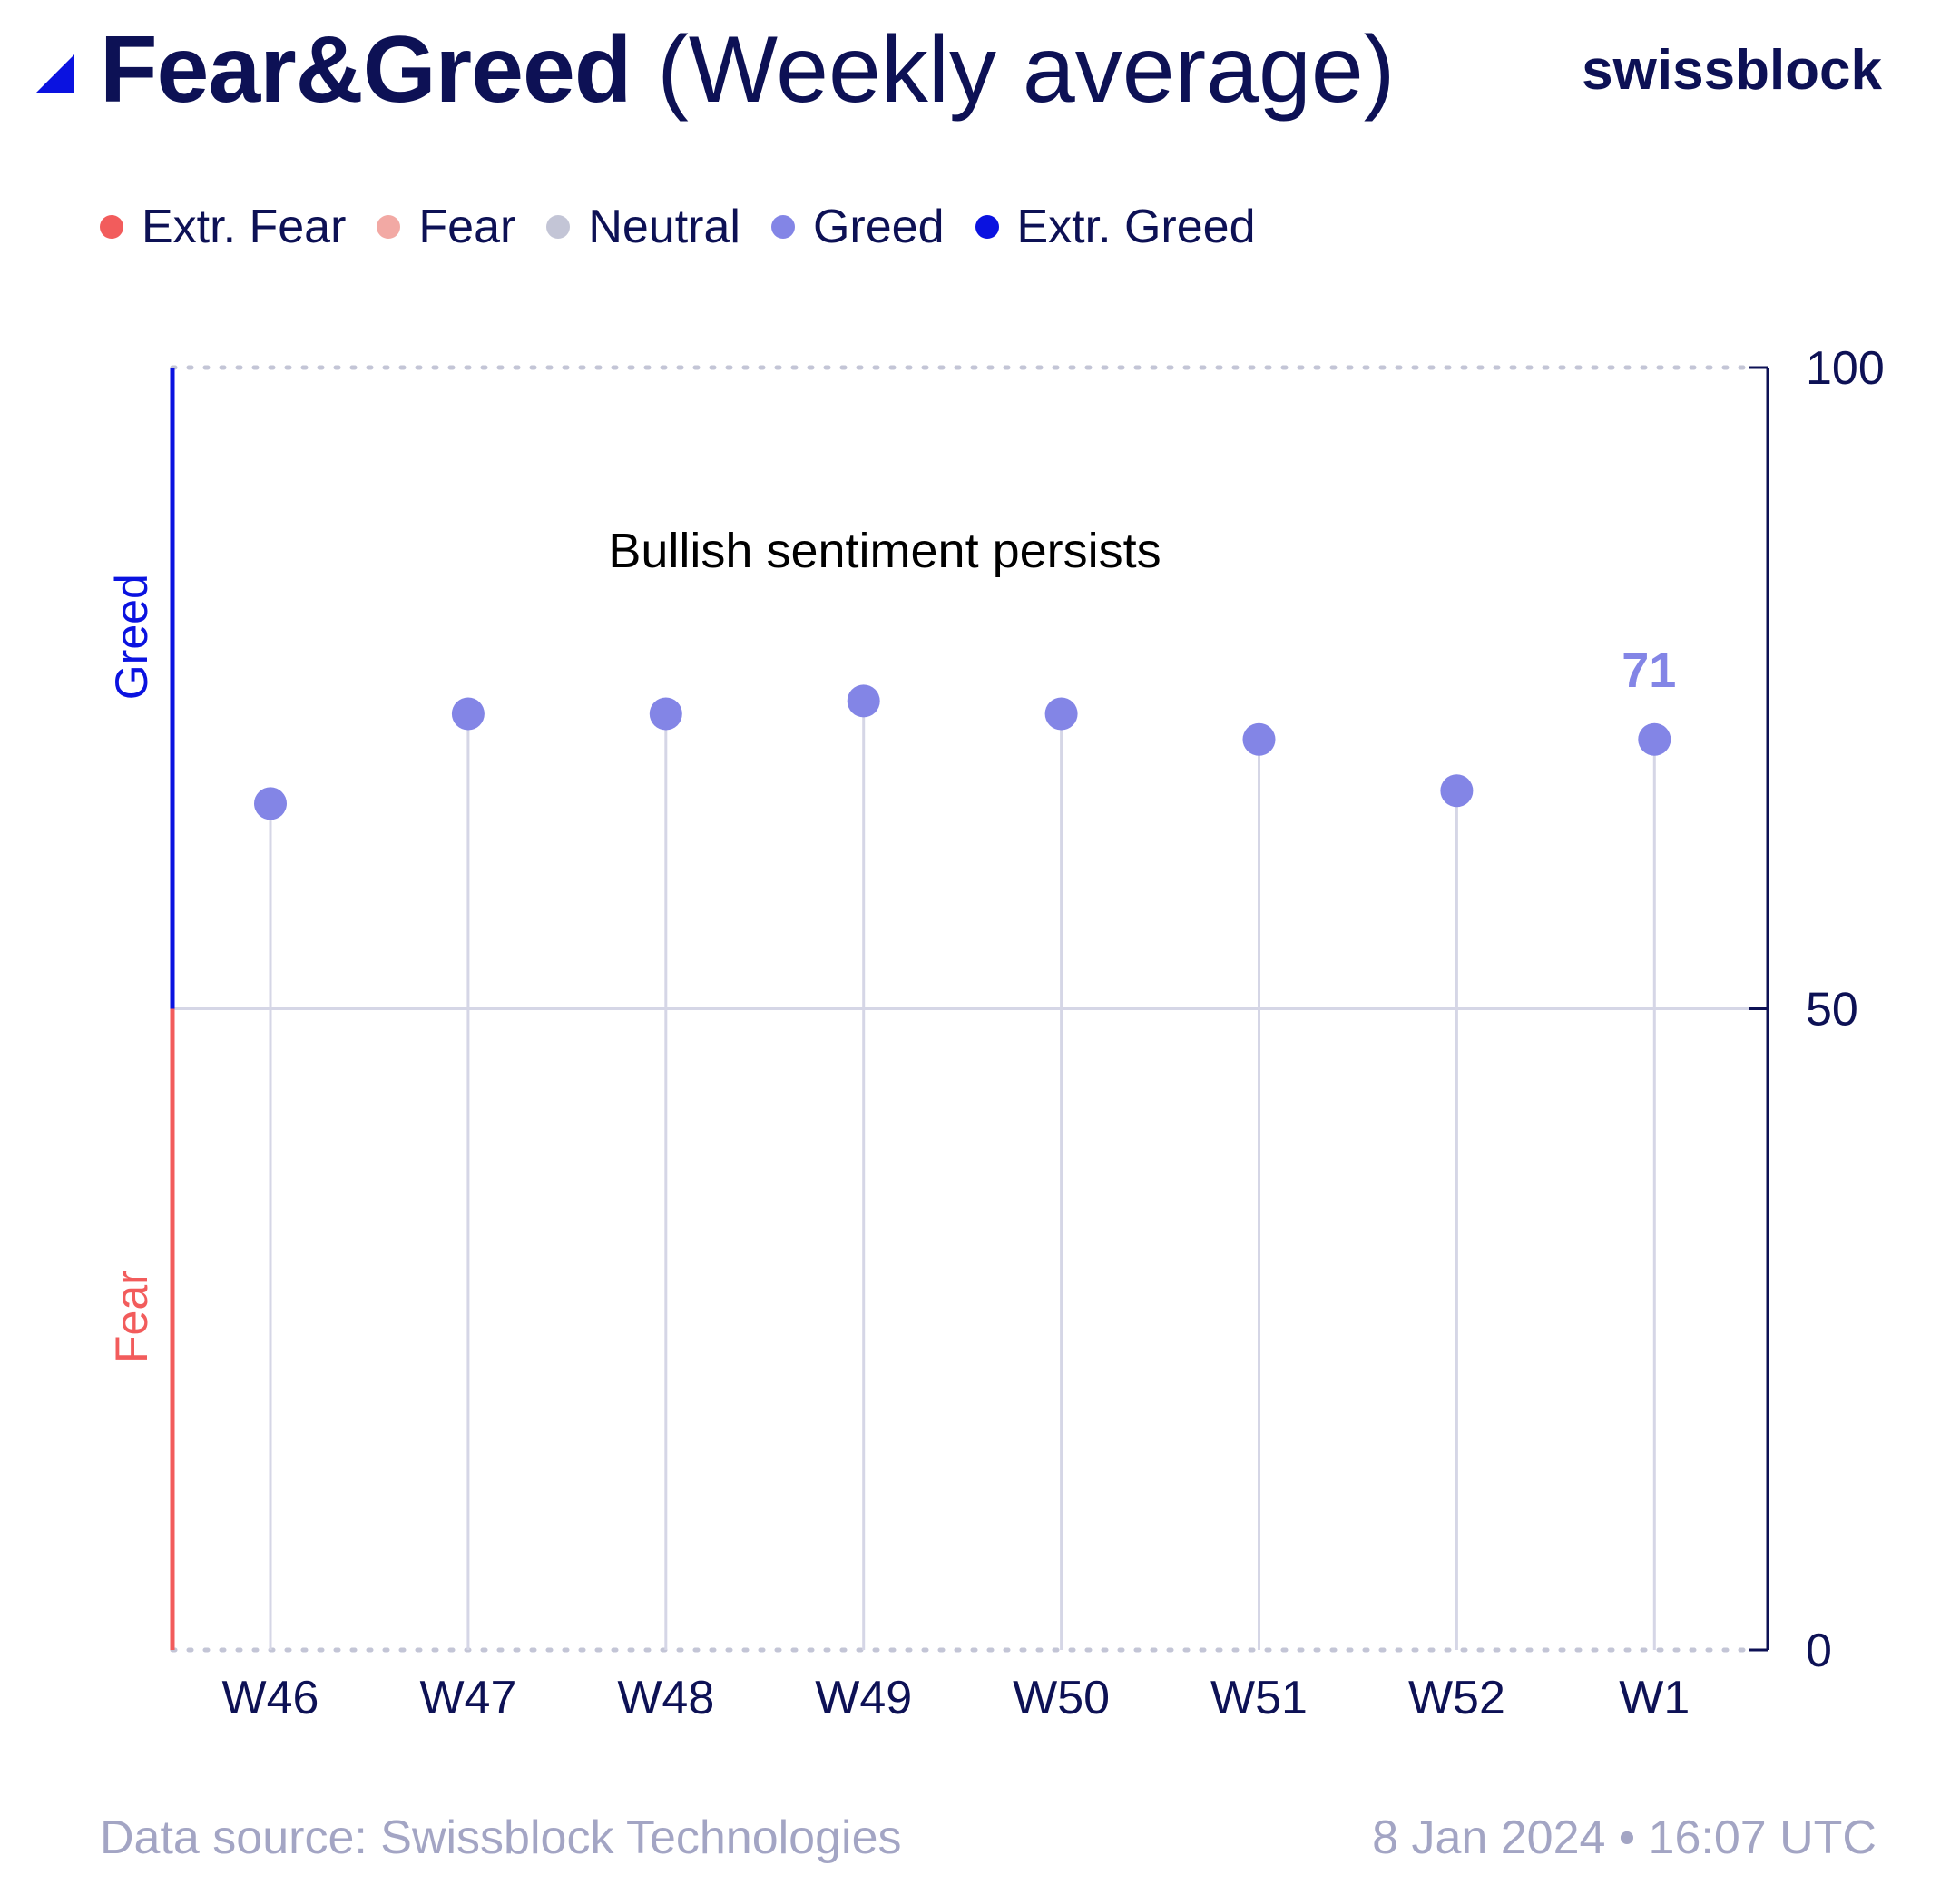 The height and width of the screenshot is (1895, 1960). What do you see at coordinates (664, 227) in the screenshot?
I see `legend-label: Neutral` at bounding box center [664, 227].